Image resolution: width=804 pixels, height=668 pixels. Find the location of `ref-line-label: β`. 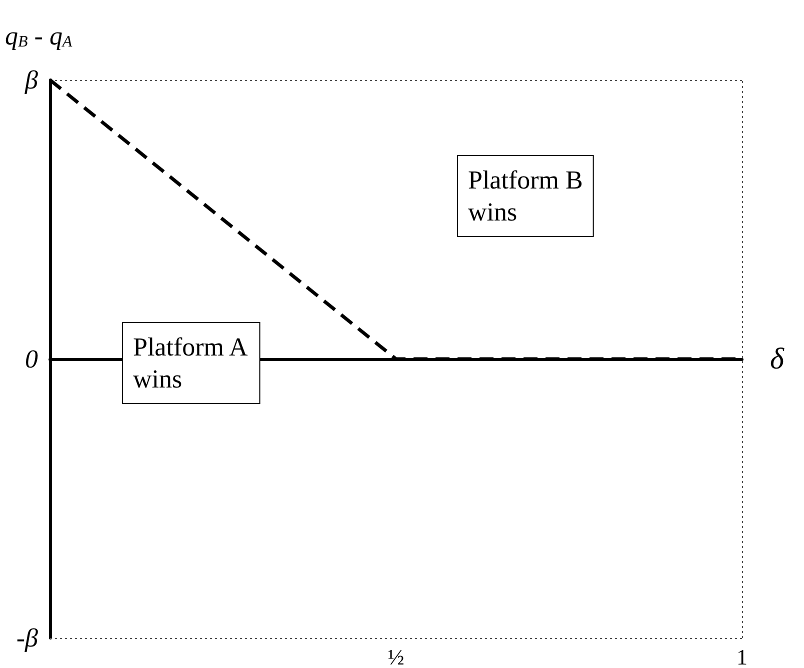

ref-line-label: β is located at coordinates (31, 80).